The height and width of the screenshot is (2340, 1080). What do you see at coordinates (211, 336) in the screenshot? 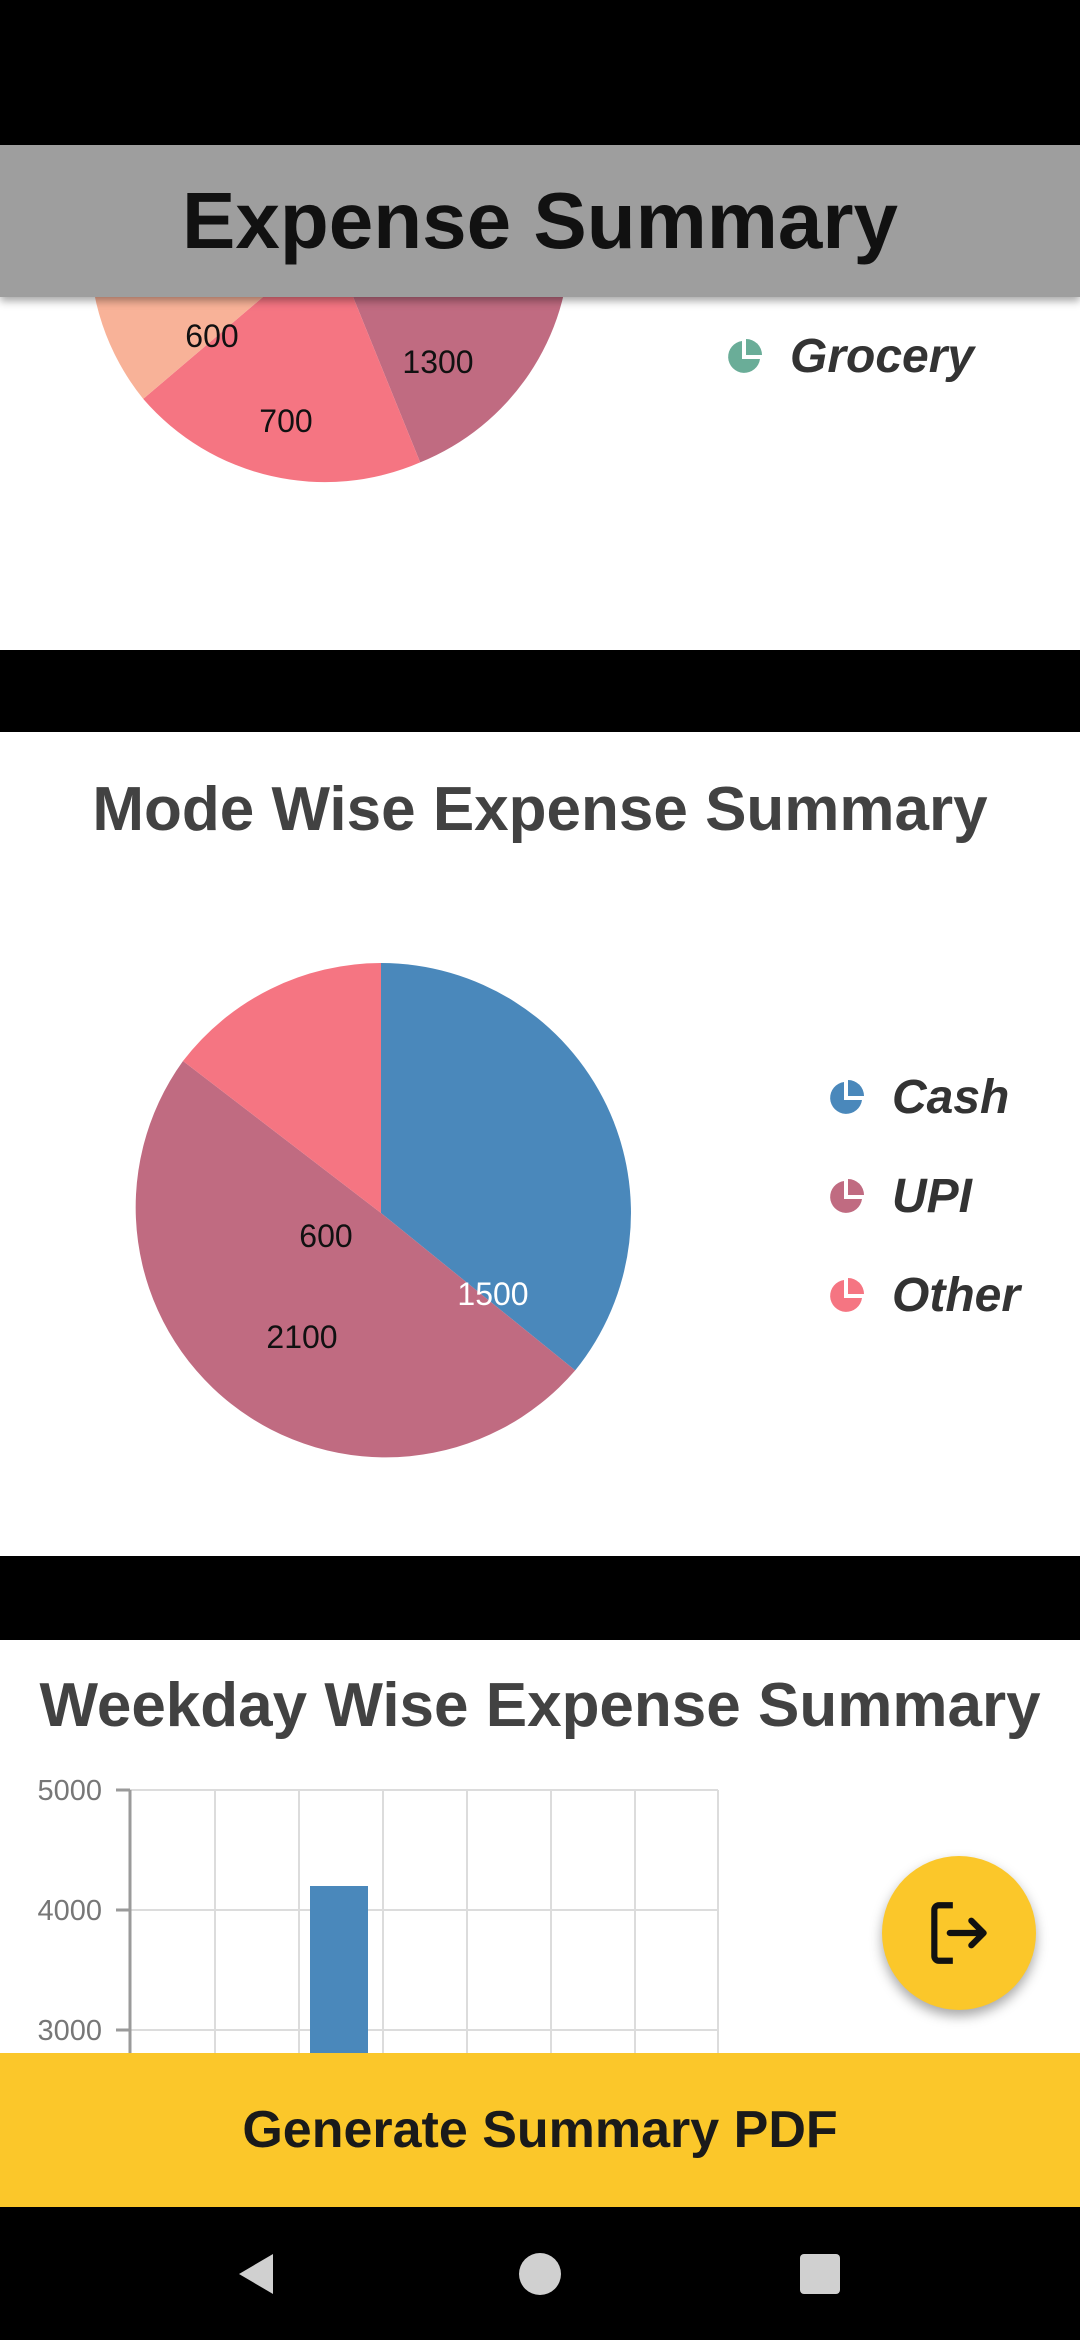
I see `slice-label-600: 600` at bounding box center [211, 336].